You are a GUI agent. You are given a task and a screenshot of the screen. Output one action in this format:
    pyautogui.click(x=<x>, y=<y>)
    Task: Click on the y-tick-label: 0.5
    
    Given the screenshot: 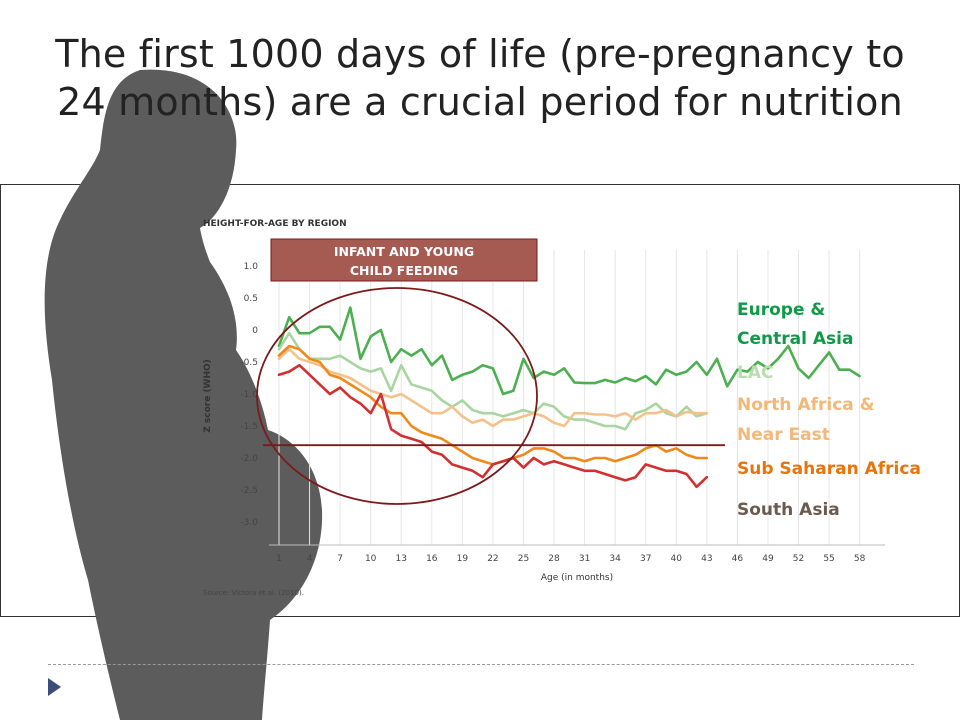 What is the action you would take?
    pyautogui.click(x=251, y=299)
    